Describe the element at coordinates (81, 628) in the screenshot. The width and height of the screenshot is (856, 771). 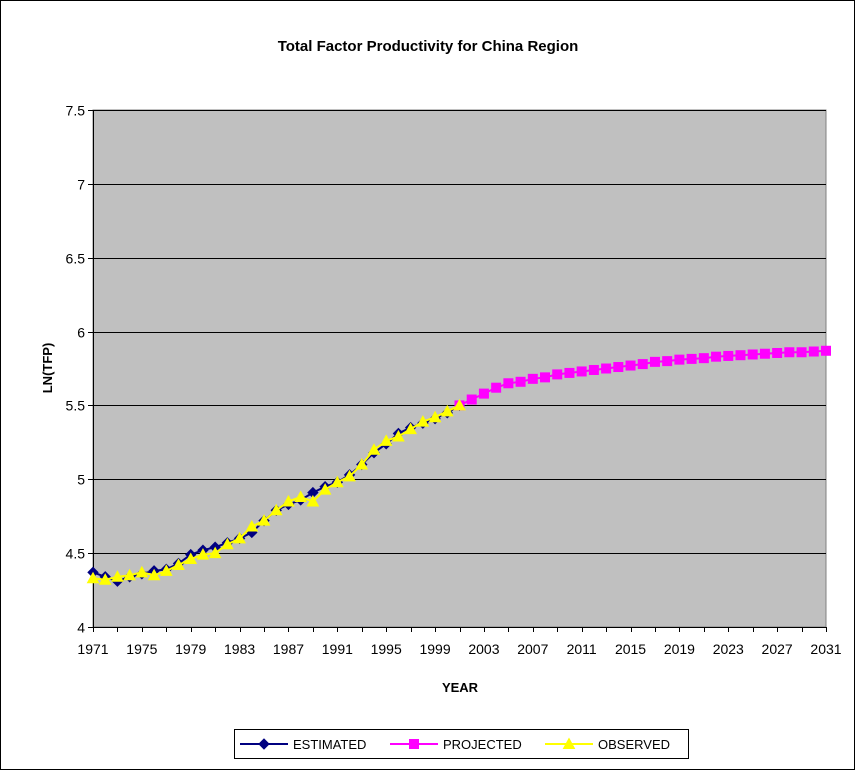
I see `y-tick-label: 4` at that location.